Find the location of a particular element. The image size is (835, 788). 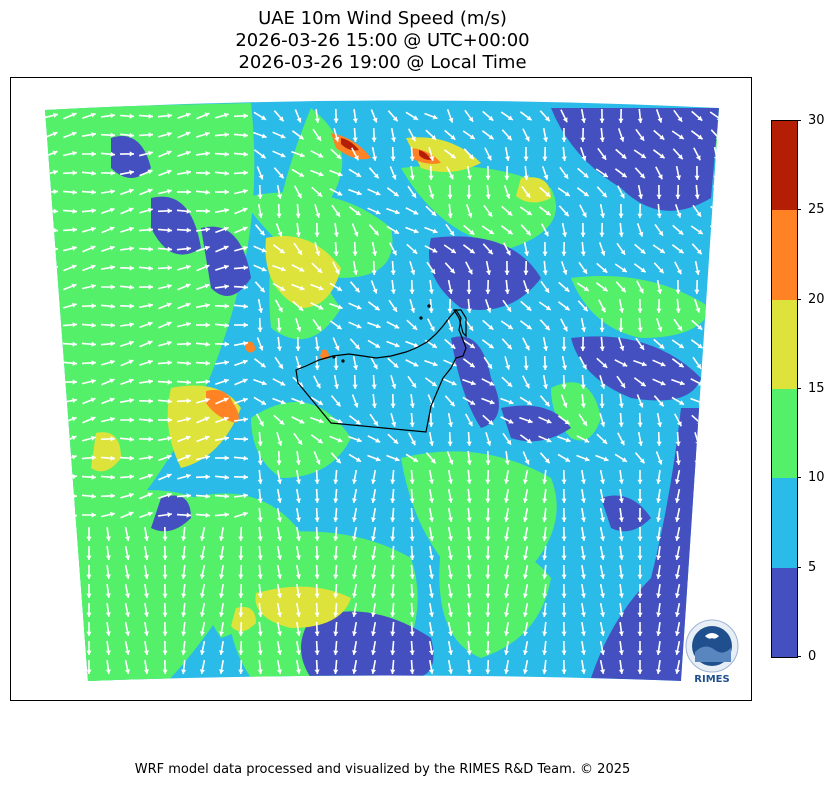

colorbar-tick-label: 15 is located at coordinates (811, 389).